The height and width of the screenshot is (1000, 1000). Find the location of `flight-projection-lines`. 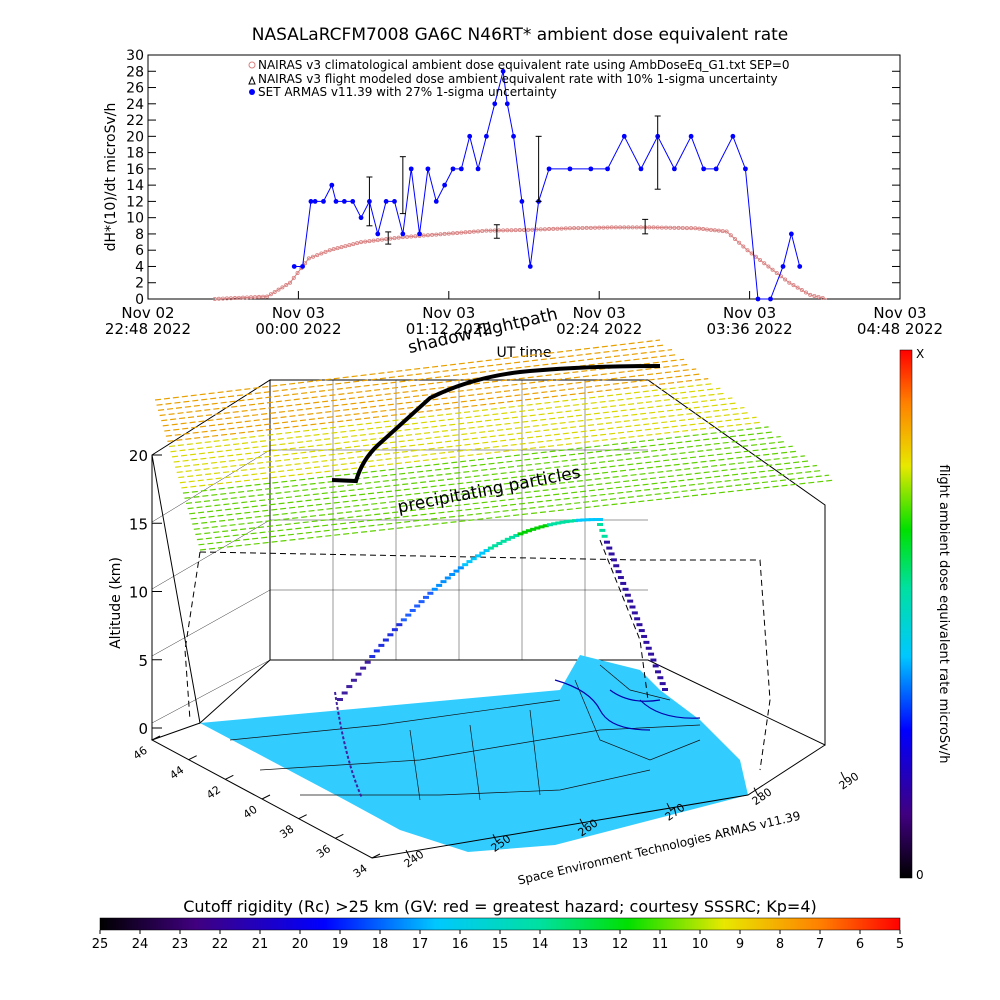

flight-projection-lines is located at coordinates (477, 655).